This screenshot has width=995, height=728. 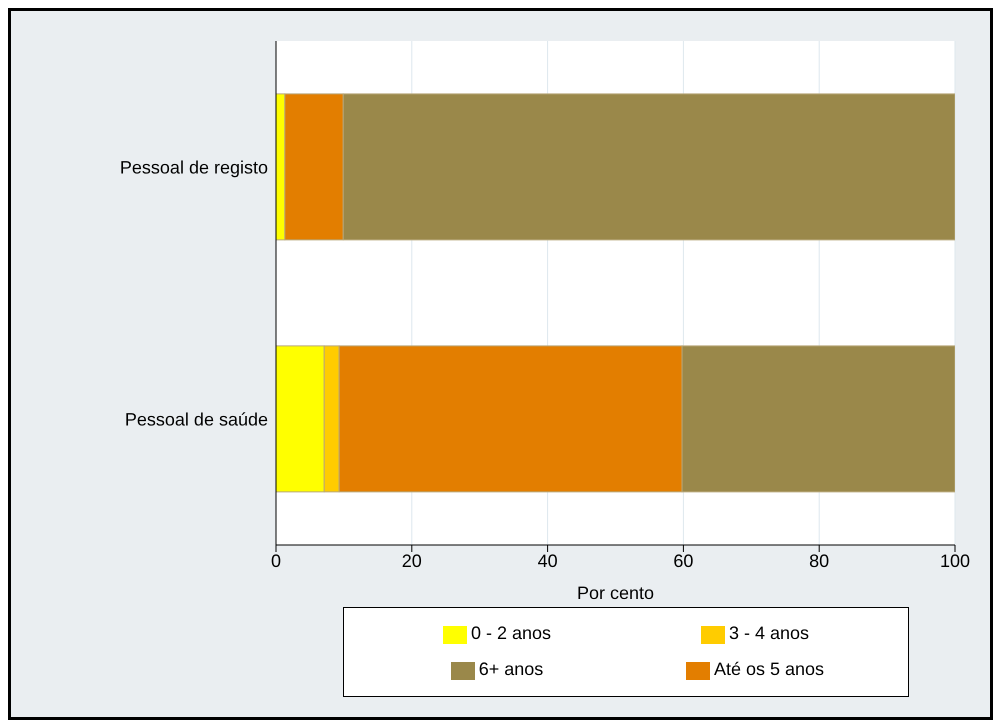 What do you see at coordinates (412, 560) in the screenshot?
I see `x-tick-label: 20` at bounding box center [412, 560].